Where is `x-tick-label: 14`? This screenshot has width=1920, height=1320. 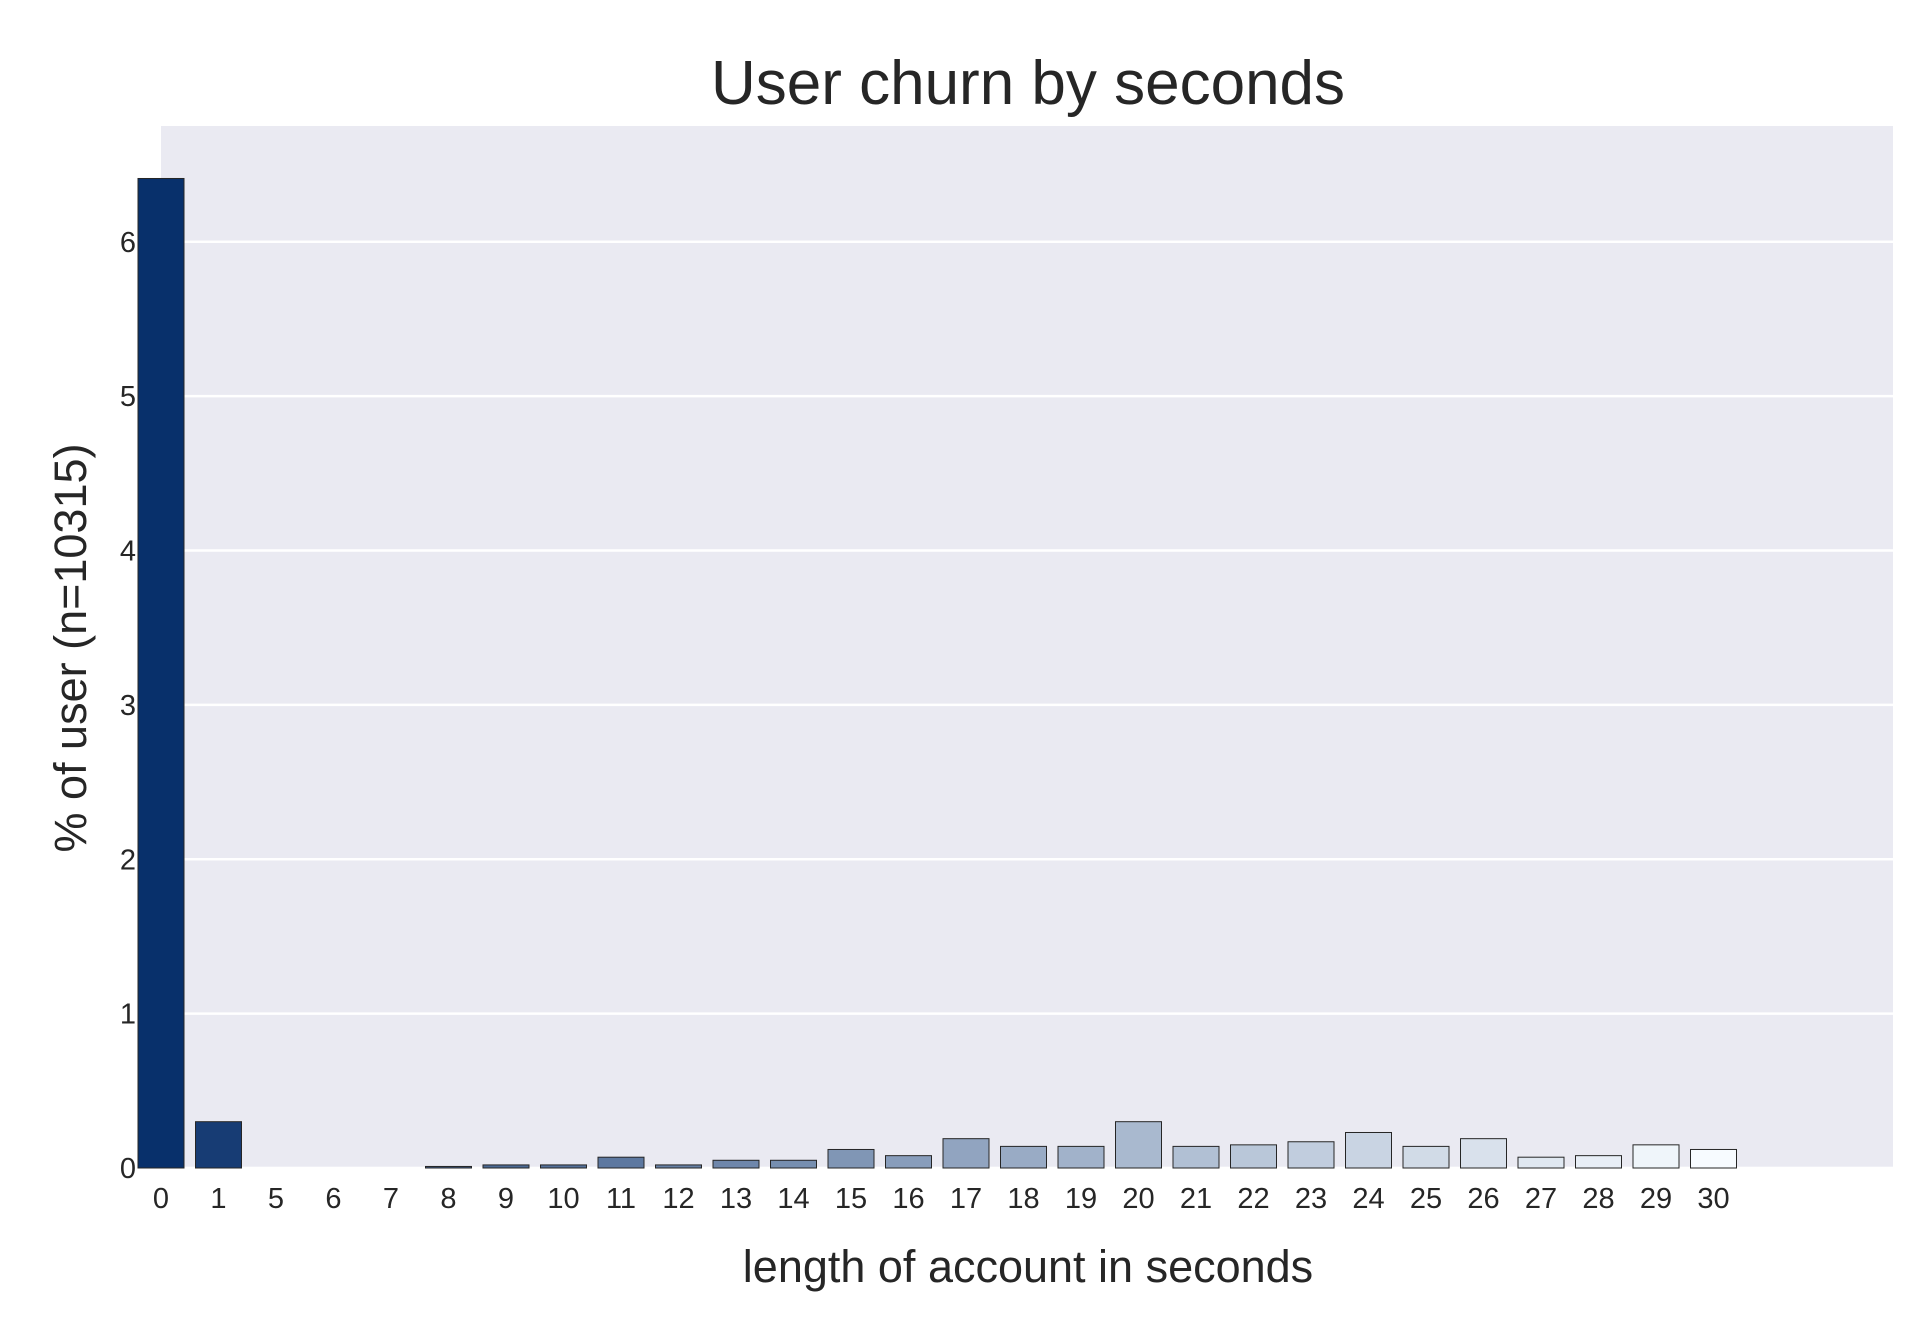 x-tick-label: 14 is located at coordinates (793, 1199).